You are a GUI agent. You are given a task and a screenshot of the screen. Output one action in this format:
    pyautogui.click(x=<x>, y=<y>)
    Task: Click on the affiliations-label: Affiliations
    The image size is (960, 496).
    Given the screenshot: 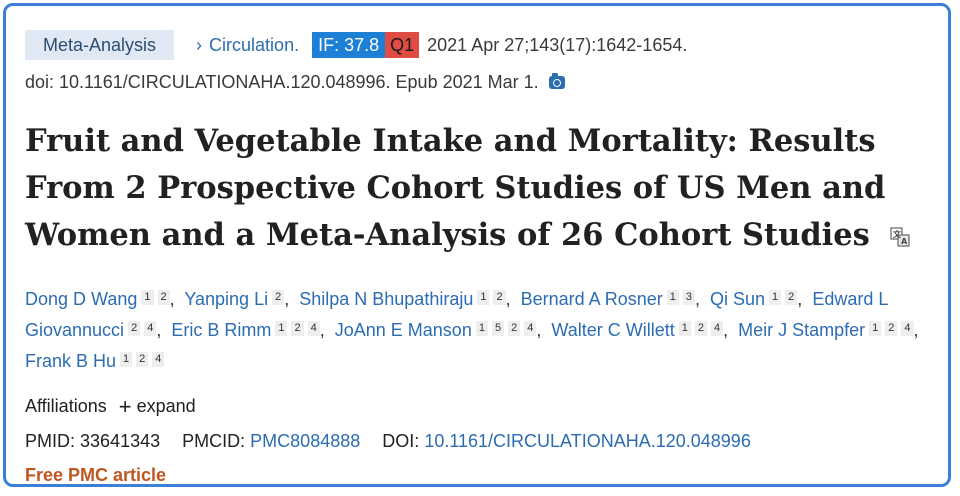 What is the action you would take?
    pyautogui.click(x=66, y=406)
    